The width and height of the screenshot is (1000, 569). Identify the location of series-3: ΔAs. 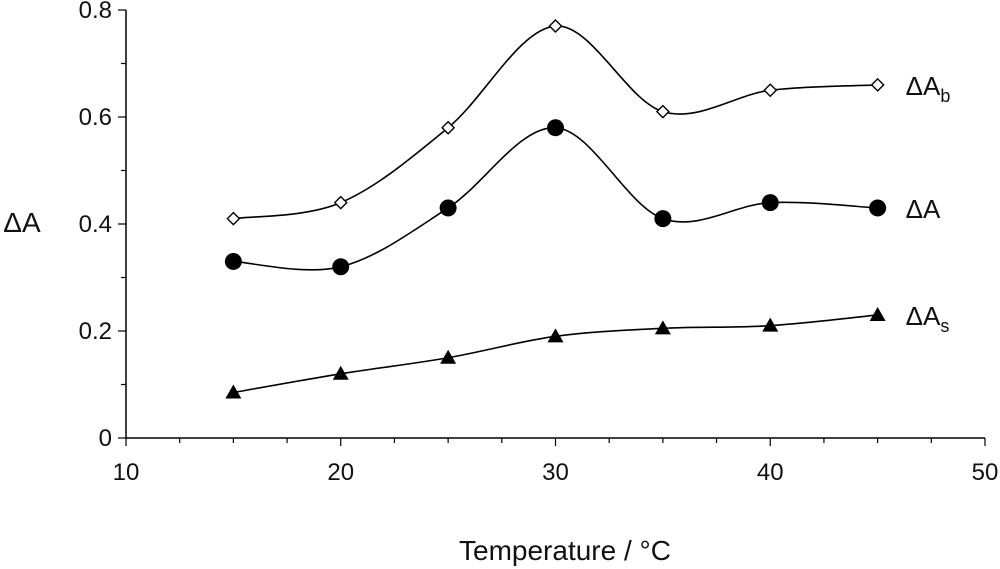
(587, 350).